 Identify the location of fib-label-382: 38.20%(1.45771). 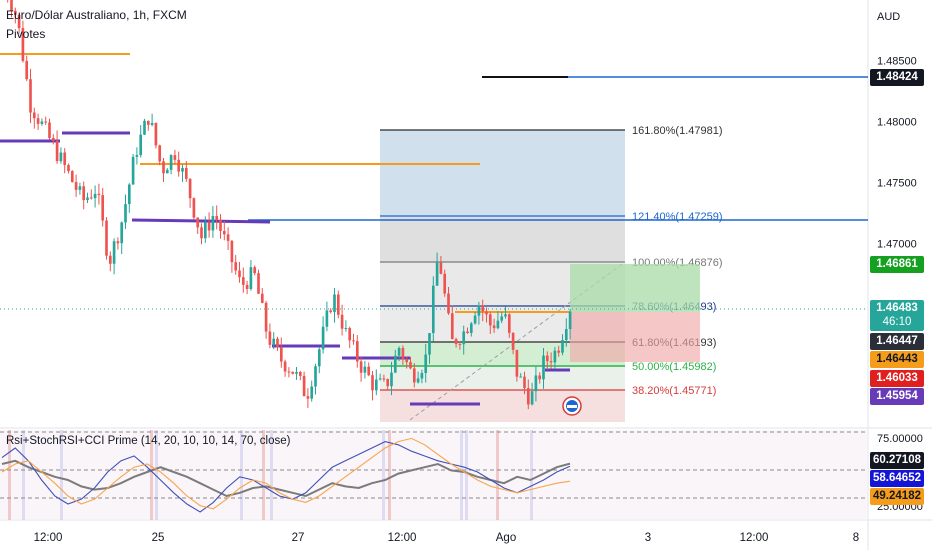
(674, 391).